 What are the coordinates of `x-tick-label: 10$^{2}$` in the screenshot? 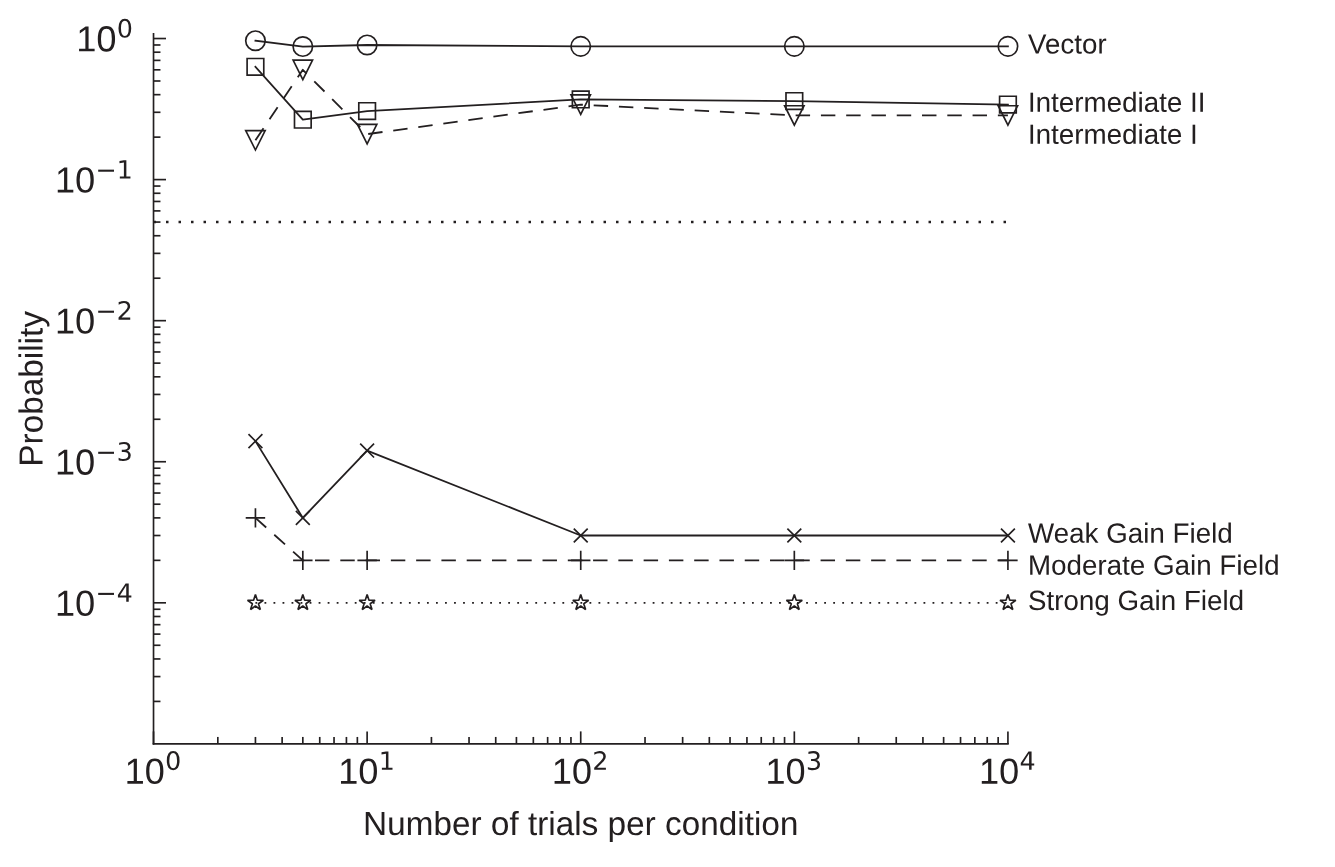 It's located at (580, 768).